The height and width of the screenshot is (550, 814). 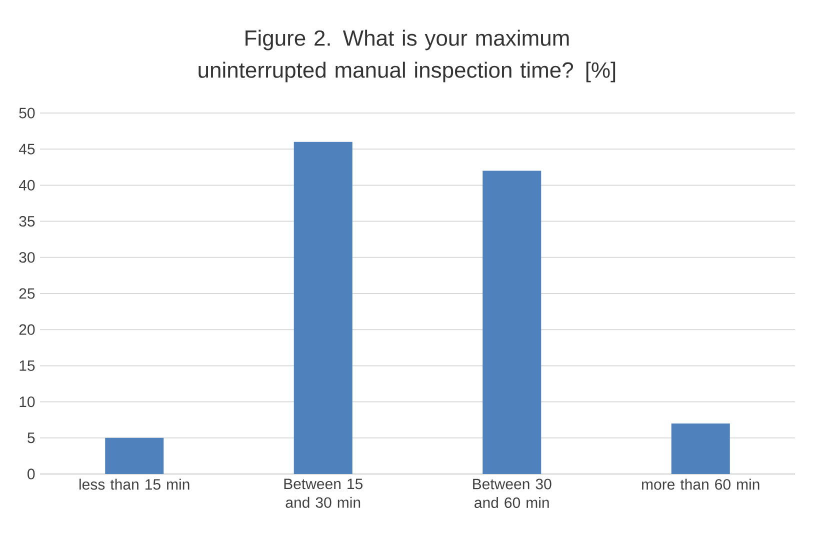 I want to click on y-tick-label: 35, so click(x=27, y=221).